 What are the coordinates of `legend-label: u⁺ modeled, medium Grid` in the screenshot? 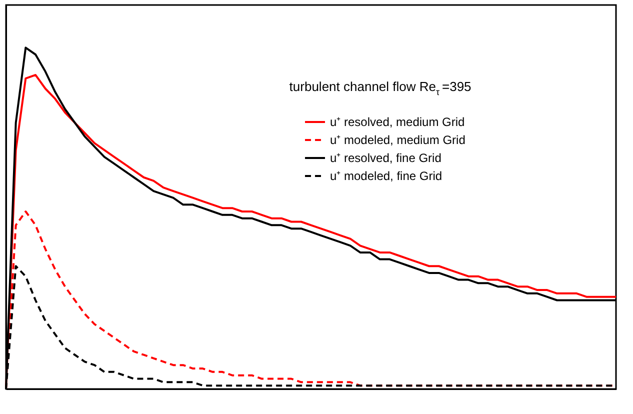 It's located at (398, 140).